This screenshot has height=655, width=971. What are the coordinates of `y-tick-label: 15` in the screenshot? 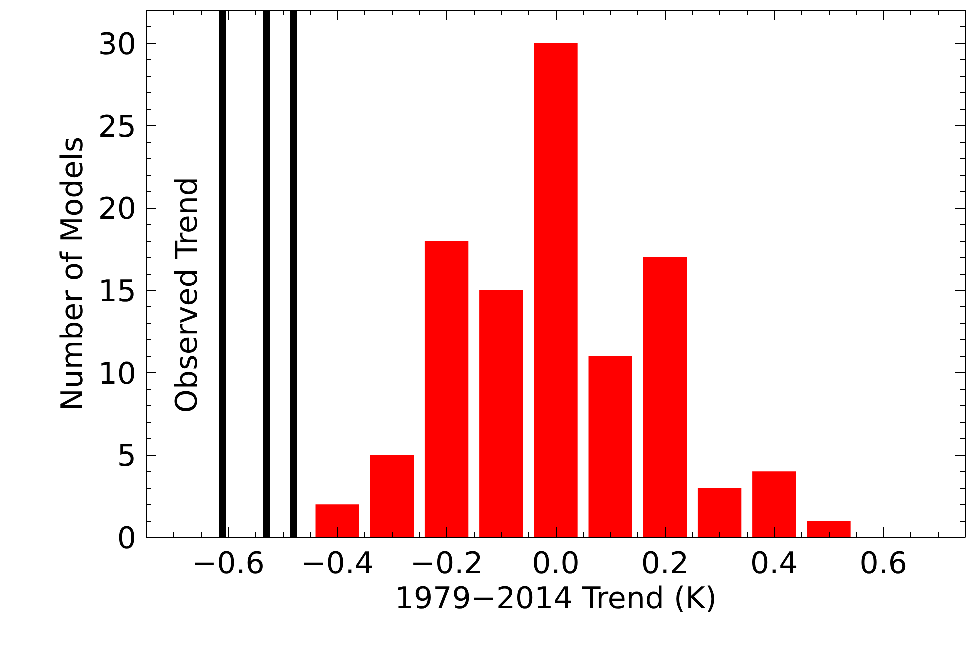 It's located at (117, 292).